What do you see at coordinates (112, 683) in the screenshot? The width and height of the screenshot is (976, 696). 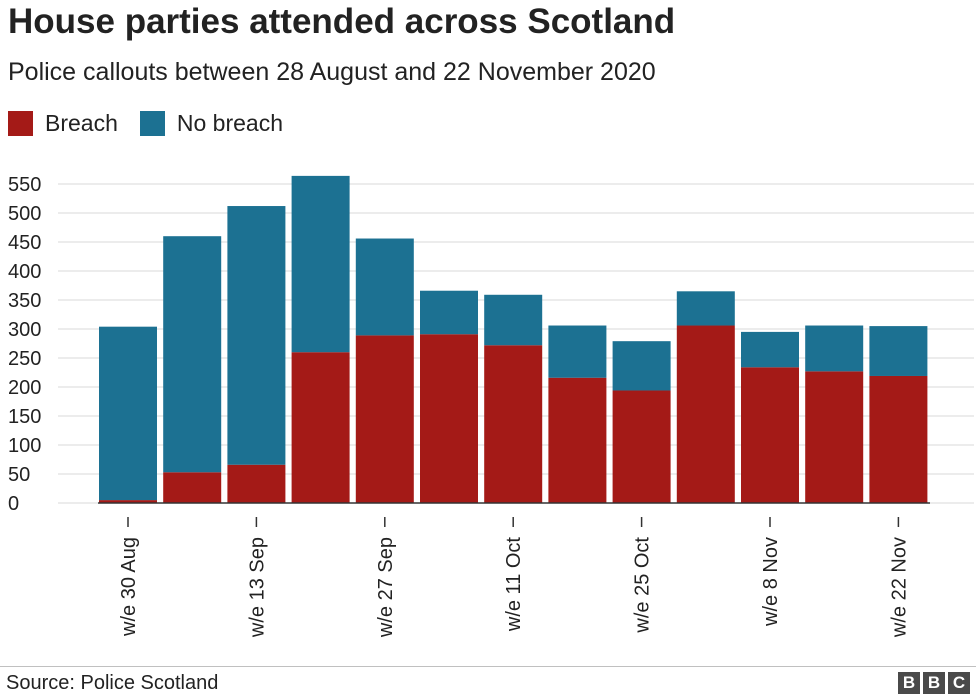 I see `source-note: Source: Police Scotland` at bounding box center [112, 683].